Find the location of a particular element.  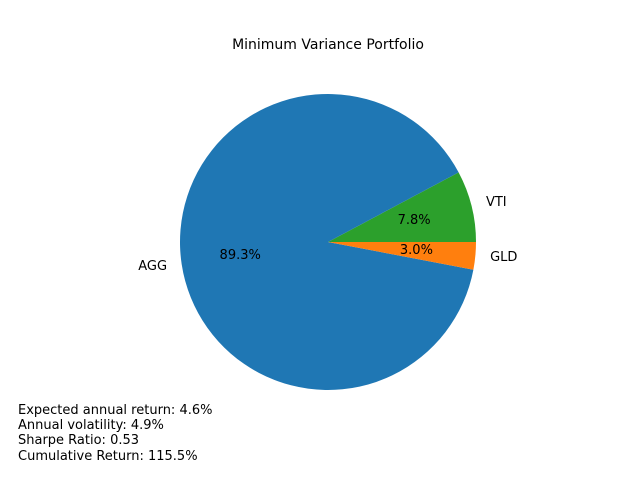

slice-percent-agg: 89.3% is located at coordinates (240, 255).